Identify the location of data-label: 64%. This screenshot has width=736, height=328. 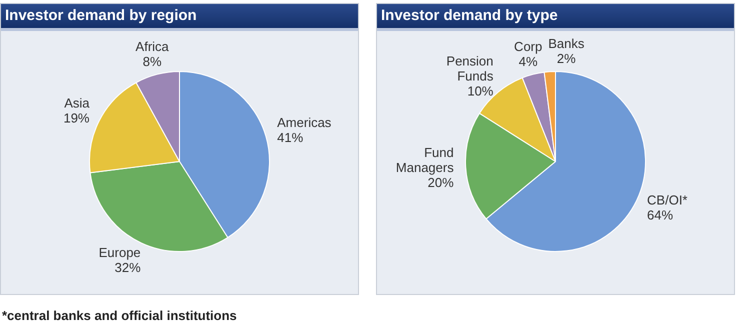
(660, 214).